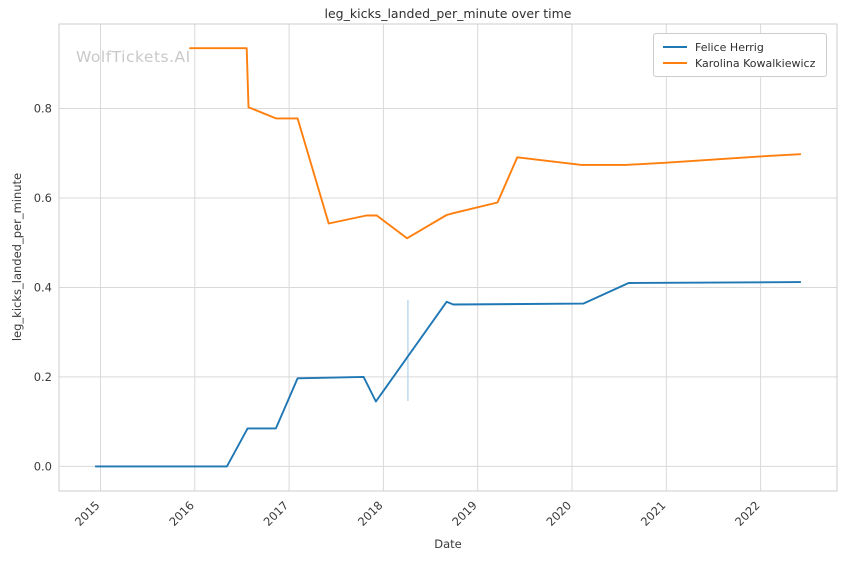 The width and height of the screenshot is (844, 561). Describe the element at coordinates (448, 13) in the screenshot. I see `chart-title: leg_kicks_landed_per_minute over time` at that location.